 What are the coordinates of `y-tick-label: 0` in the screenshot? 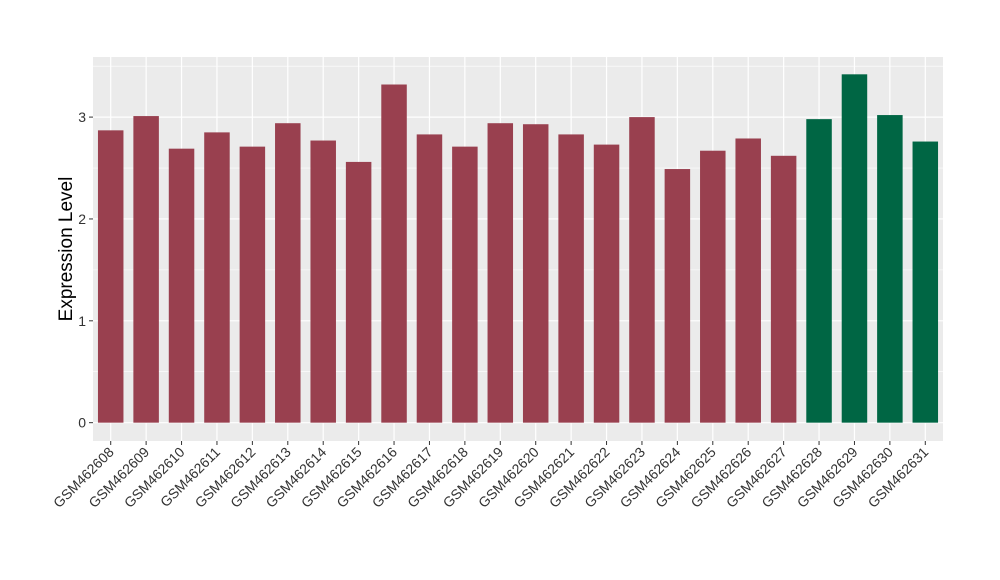 It's located at (82, 423).